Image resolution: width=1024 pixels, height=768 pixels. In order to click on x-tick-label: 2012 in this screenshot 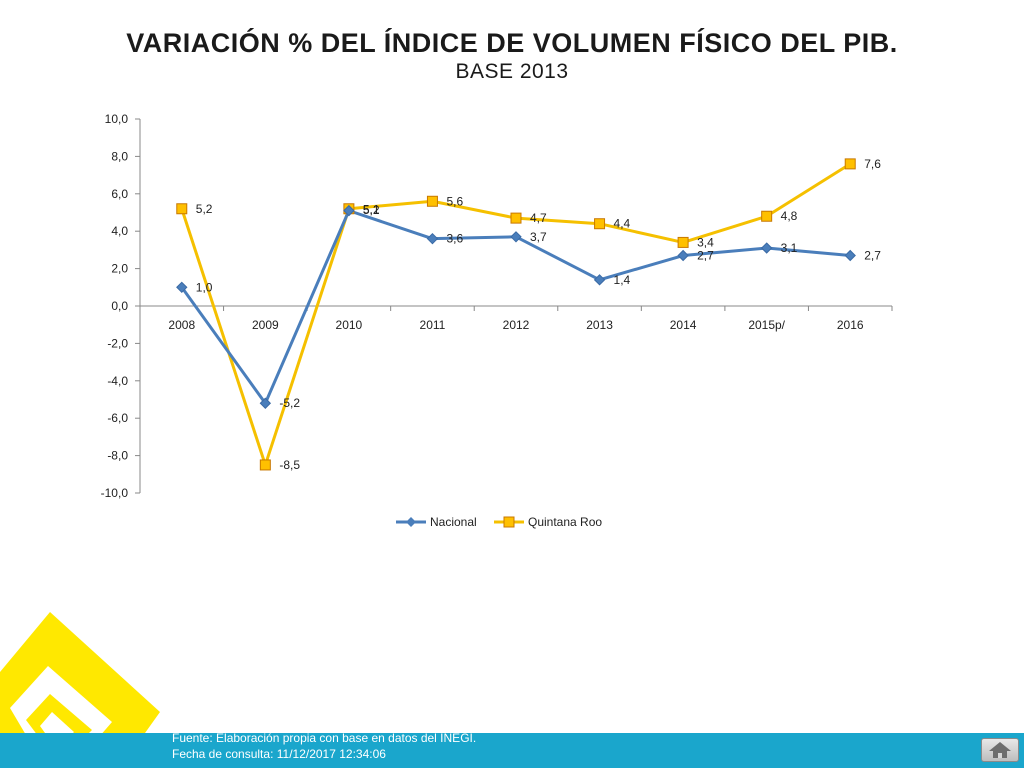, I will do `click(516, 325)`.